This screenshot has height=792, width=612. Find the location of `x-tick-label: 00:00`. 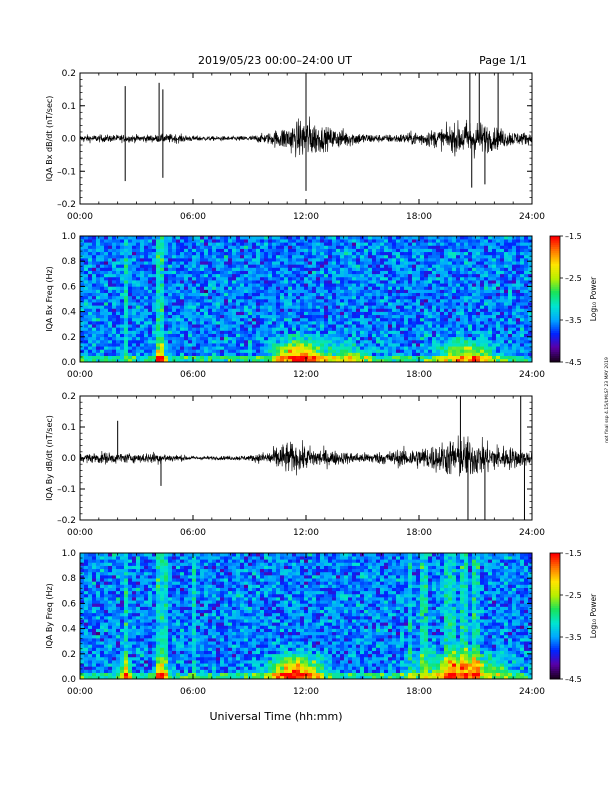

x-tick-label: 00:00 is located at coordinates (80, 533).